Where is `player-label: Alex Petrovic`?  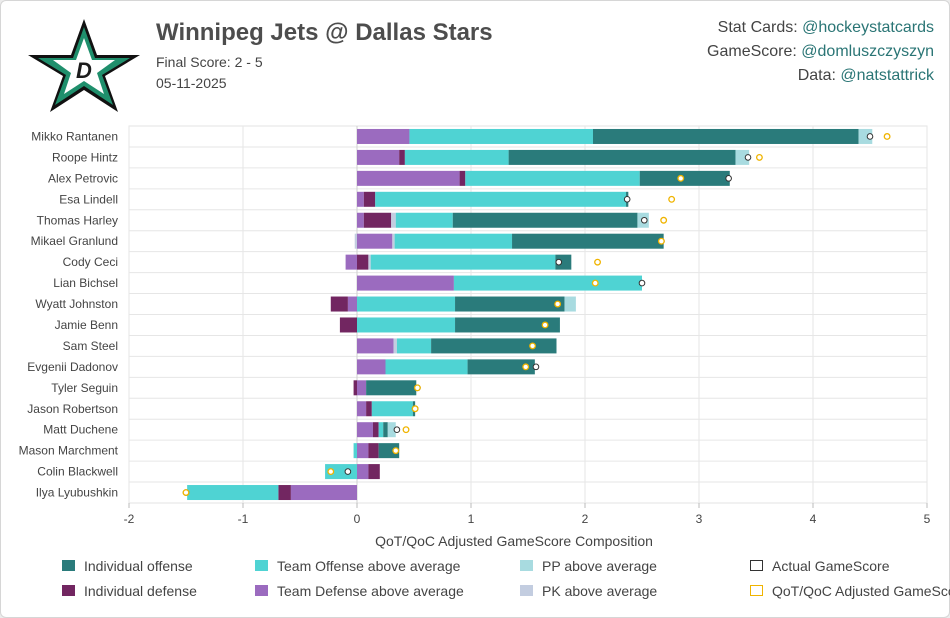 player-label: Alex Petrovic is located at coordinates (83, 178).